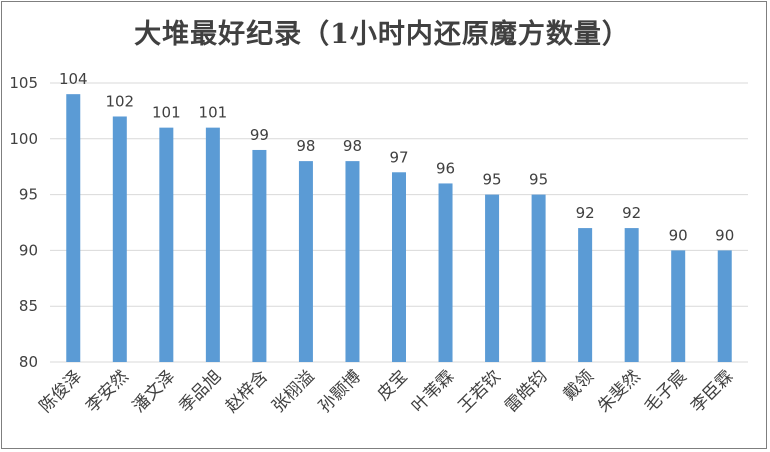 The height and width of the screenshot is (452, 770). Describe the element at coordinates (73, 79) in the screenshot. I see `data-label: 104` at that location.